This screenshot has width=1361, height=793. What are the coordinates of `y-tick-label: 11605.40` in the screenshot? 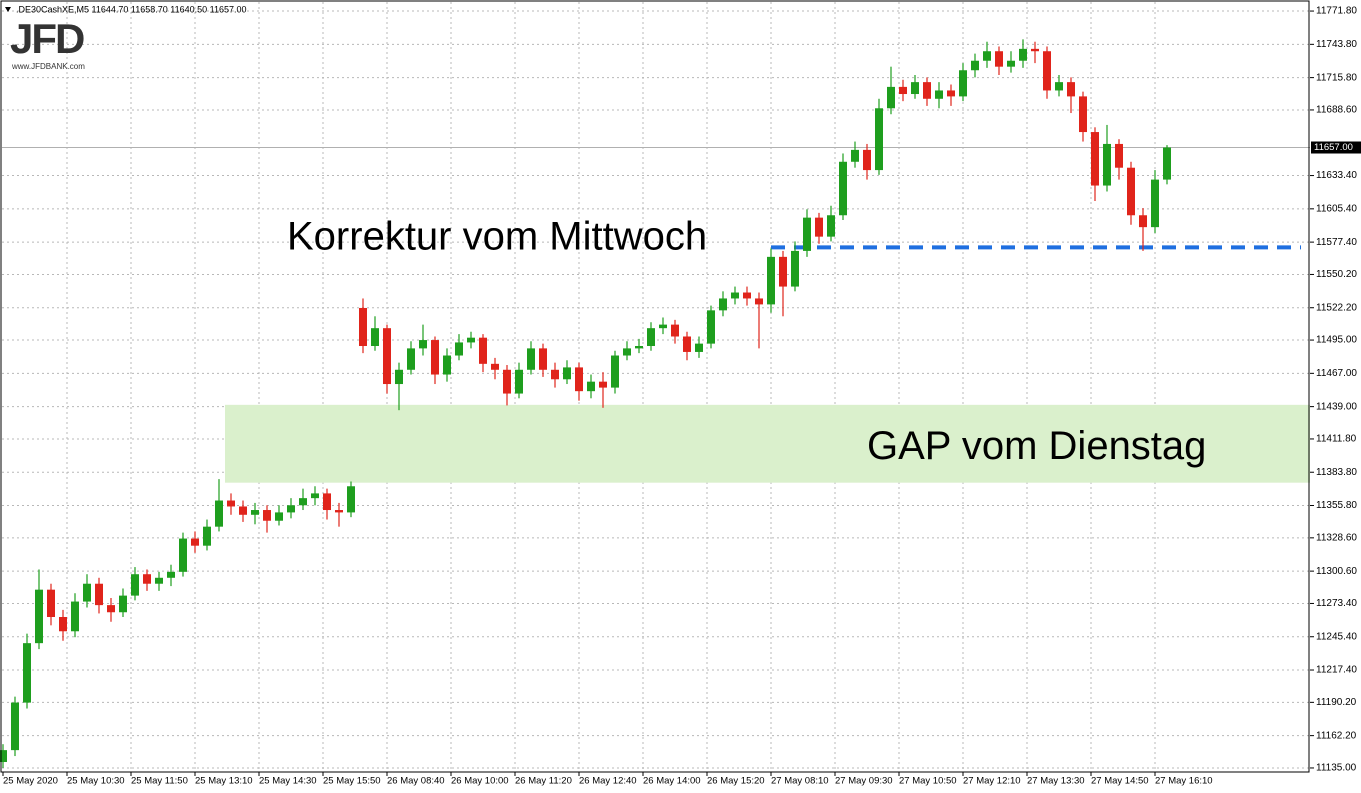 It's located at (1336, 208).